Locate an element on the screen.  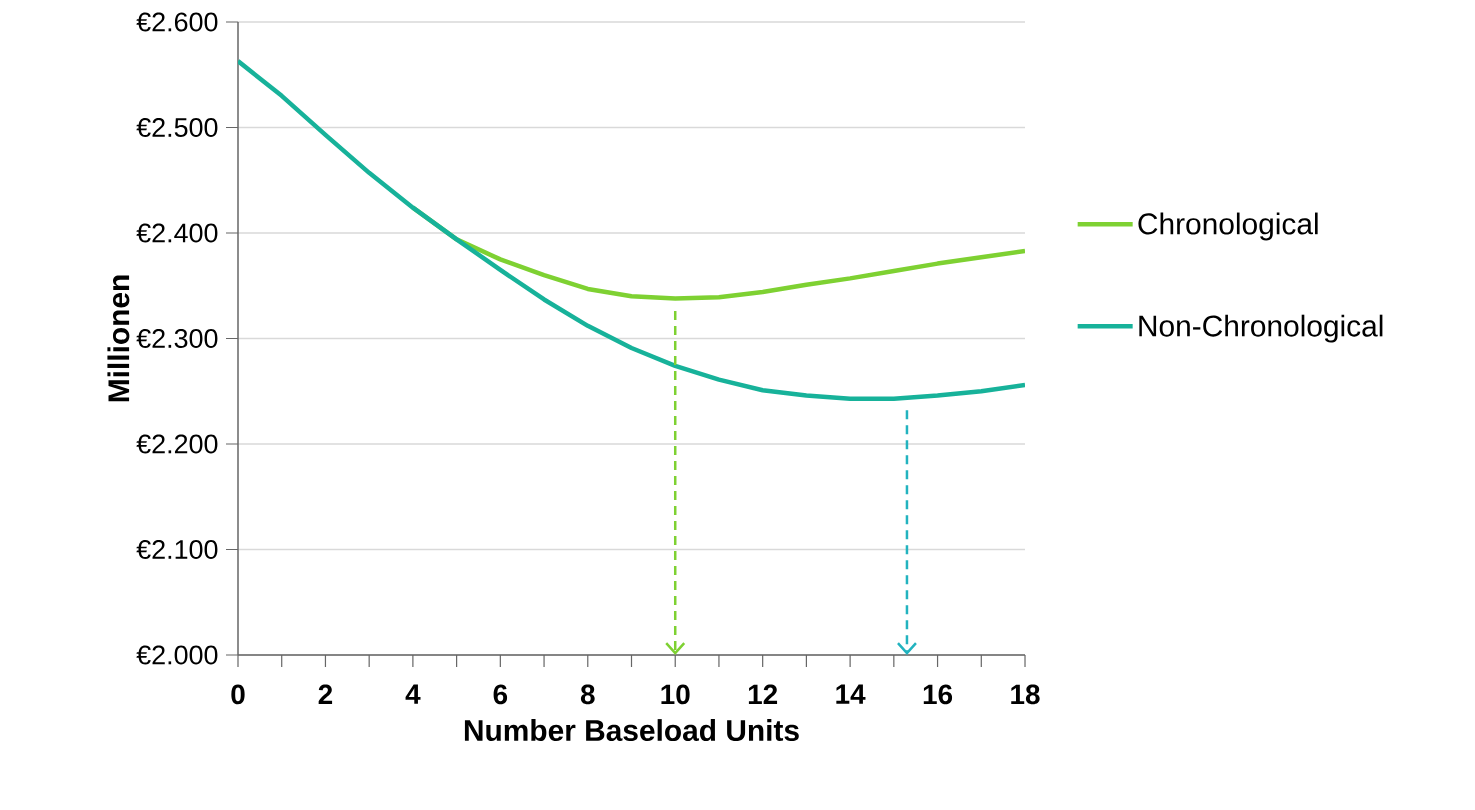
x-tick-label: 18 is located at coordinates (1025, 694).